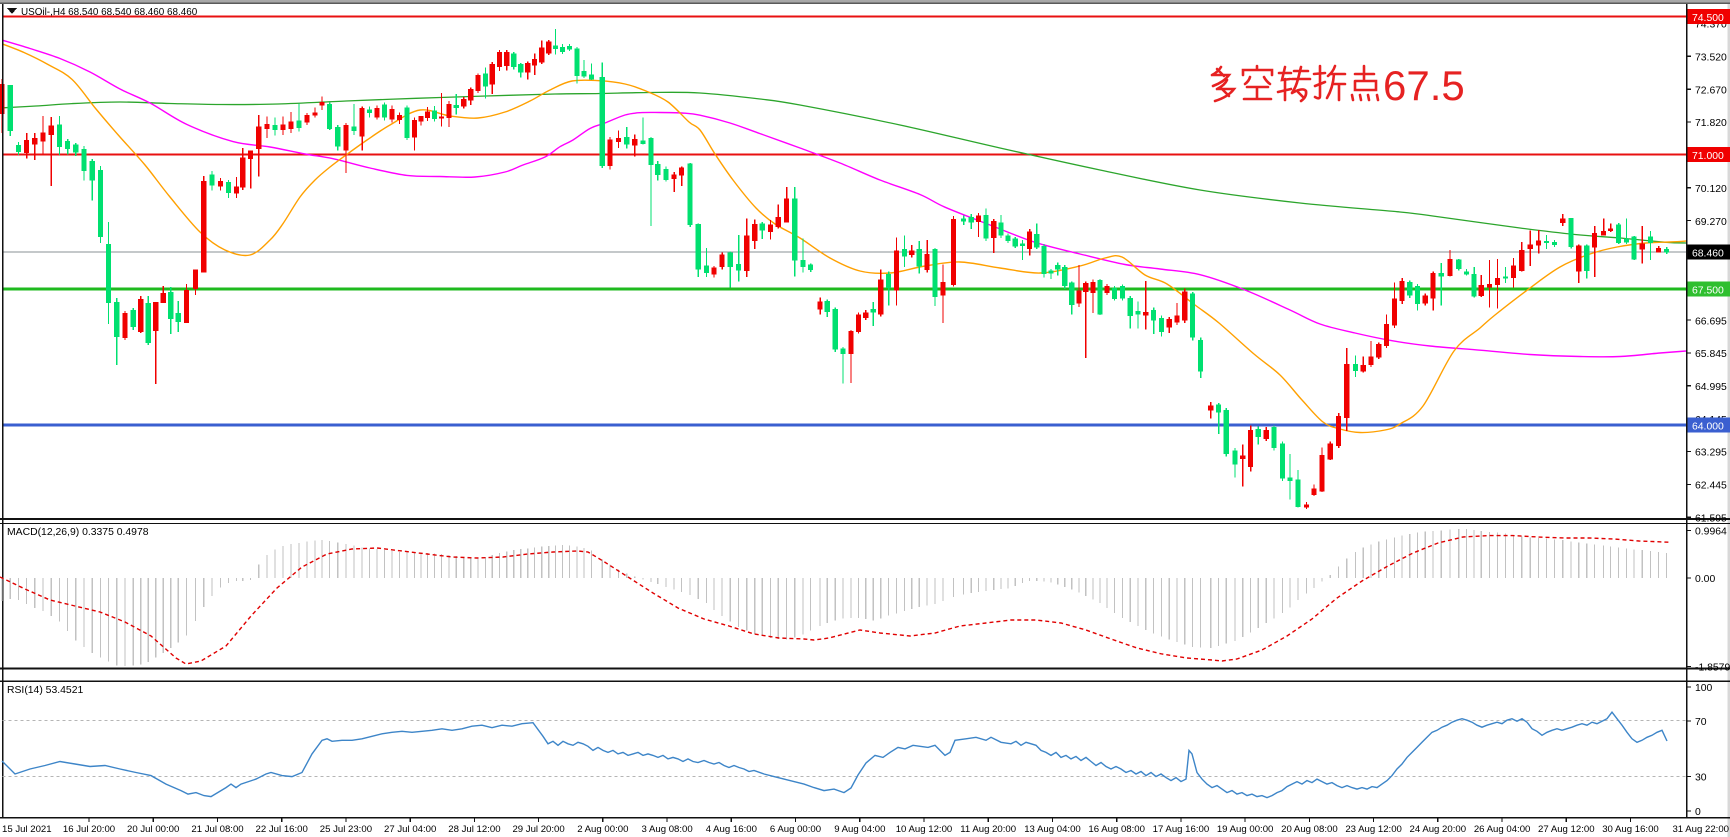  What do you see at coordinates (859, 829) in the screenshot?
I see `svg-text: 9 Aug 04:00` at bounding box center [859, 829].